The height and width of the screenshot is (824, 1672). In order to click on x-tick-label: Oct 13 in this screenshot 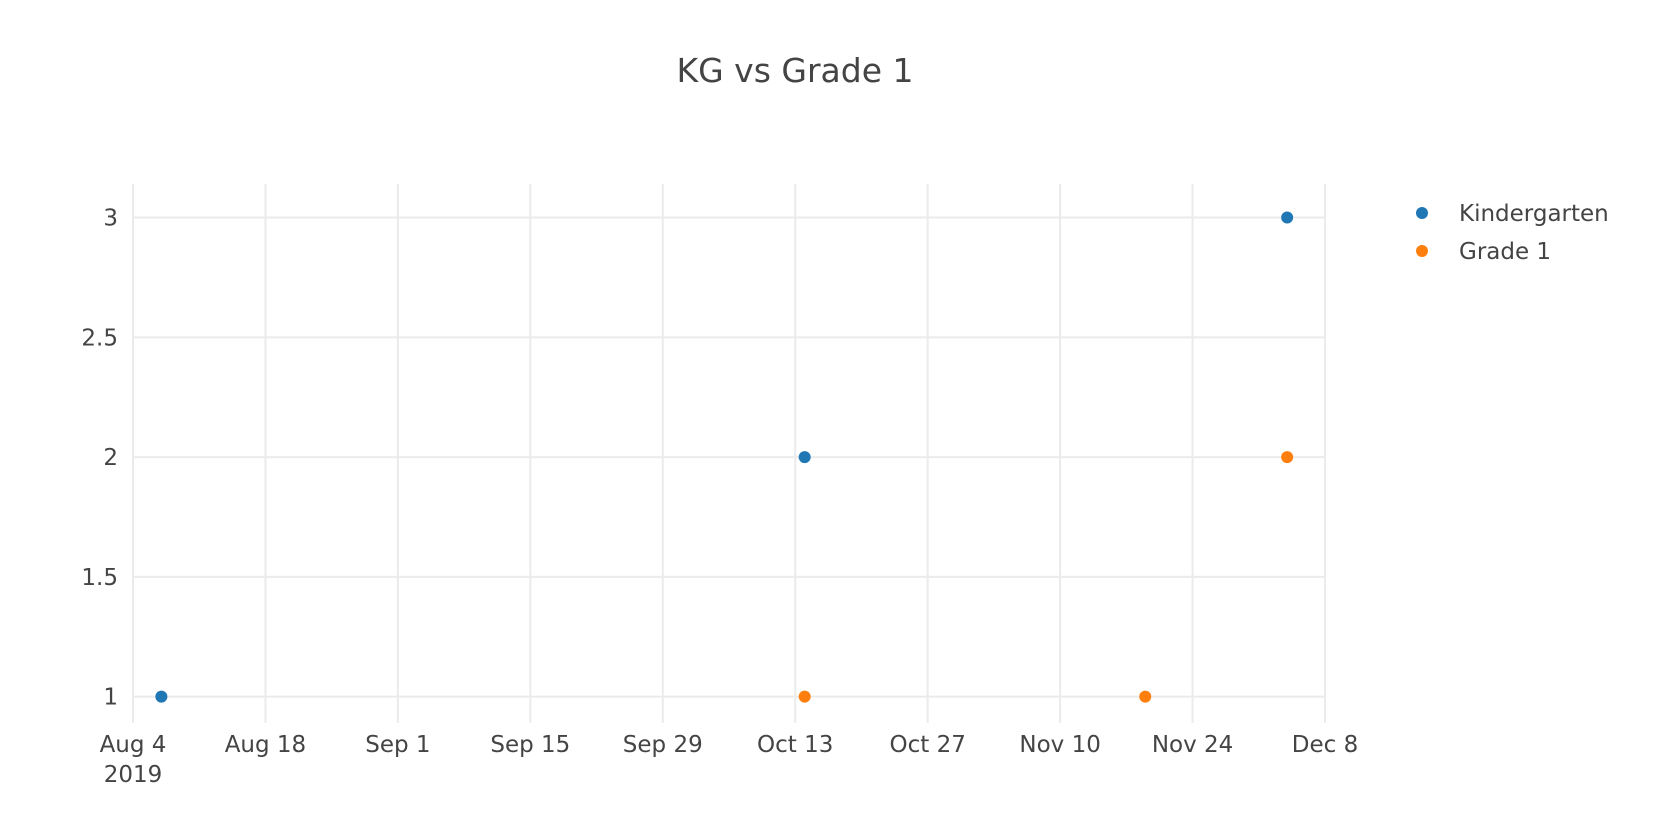, I will do `click(795, 745)`.